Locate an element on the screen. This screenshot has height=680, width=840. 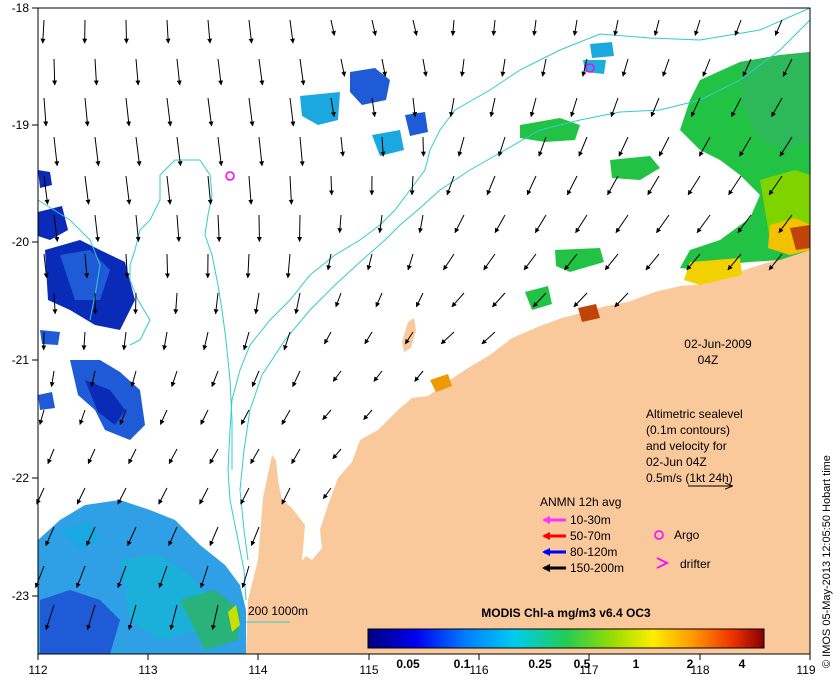
argo-legend-label: Argo is located at coordinates (687, 535).